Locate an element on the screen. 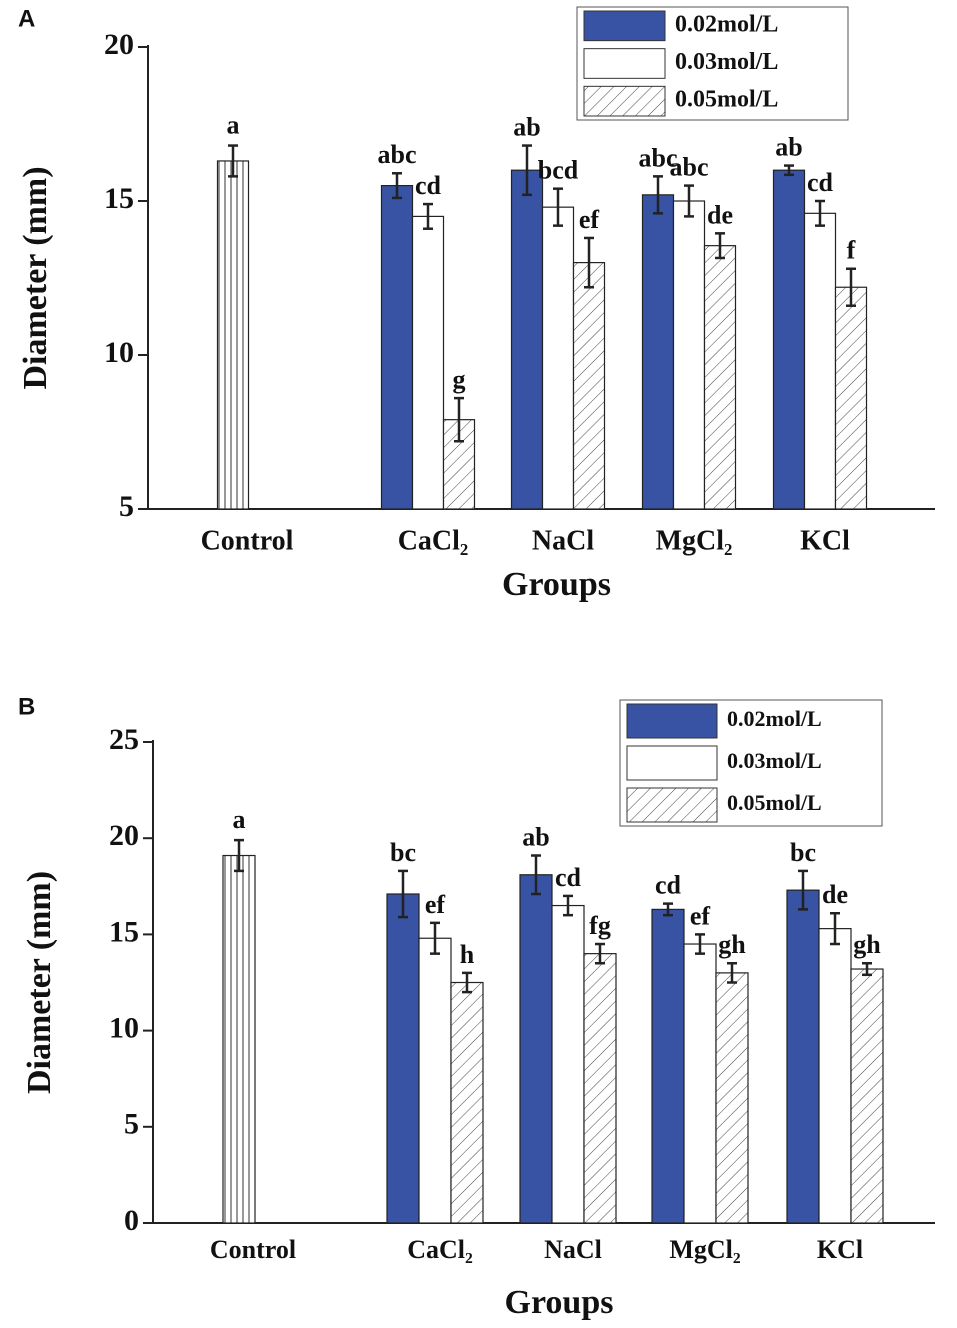 The height and width of the screenshot is (1328, 957). significance-label: h is located at coordinates (467, 954).